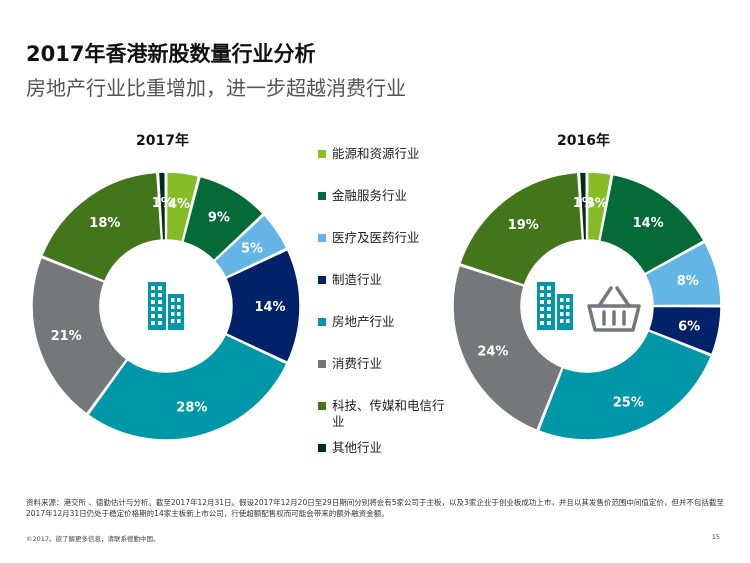 Image resolution: width=750 pixels, height=563 pixels. Describe the element at coordinates (688, 281) in the screenshot. I see `slice-label: 8%` at that location.